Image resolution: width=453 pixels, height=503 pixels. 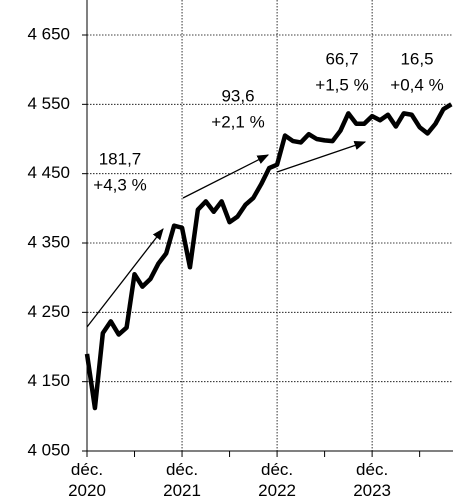 What do you see at coordinates (48, 172) in the screenshot?
I see `y-tick-label: 4 450` at bounding box center [48, 172].